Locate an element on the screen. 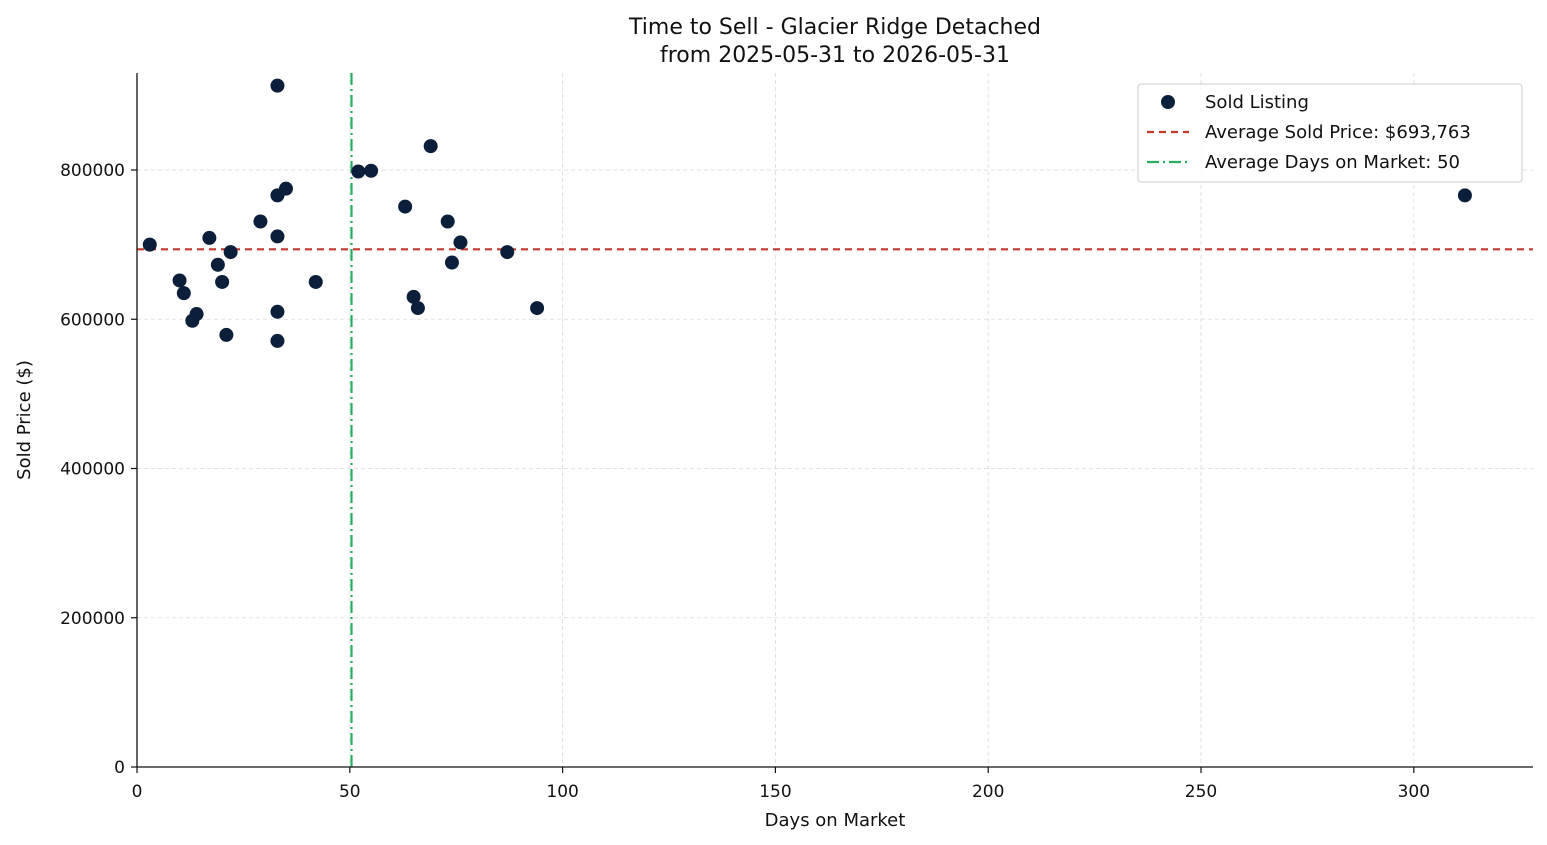 The width and height of the screenshot is (1547, 845). x-axis-ticks: 0 50 100 150 200 250 300 is located at coordinates (781, 784).